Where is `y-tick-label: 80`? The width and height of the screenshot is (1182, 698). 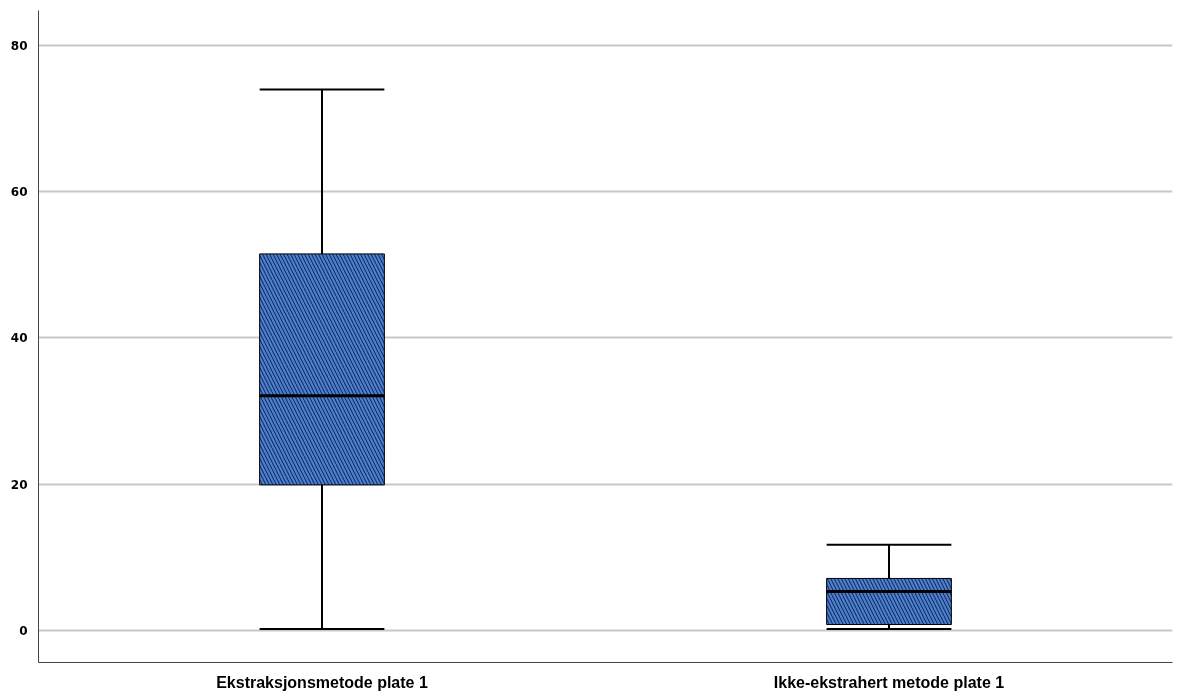
y-tick-label: 80 is located at coordinates (19, 46).